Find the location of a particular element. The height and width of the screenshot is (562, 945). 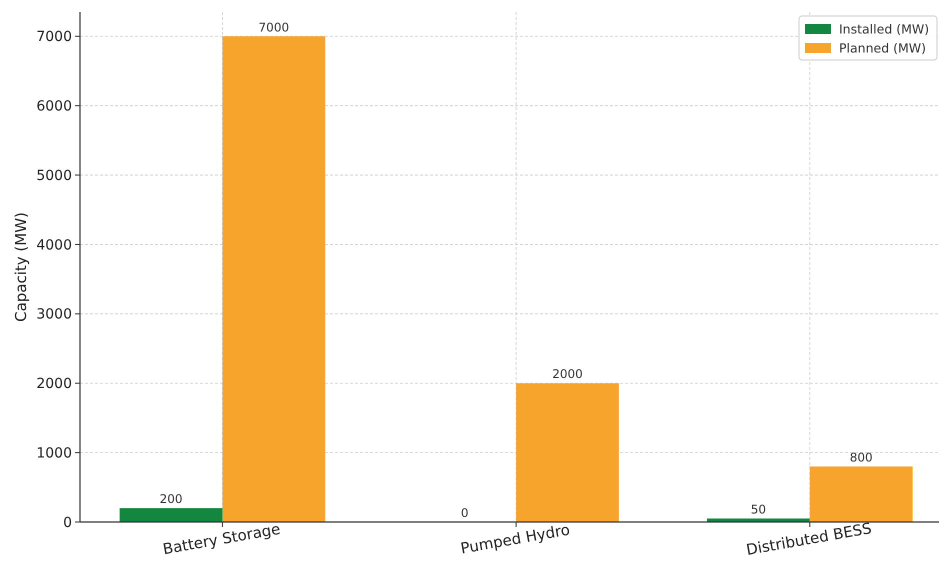

data-label: 200 is located at coordinates (171, 499).